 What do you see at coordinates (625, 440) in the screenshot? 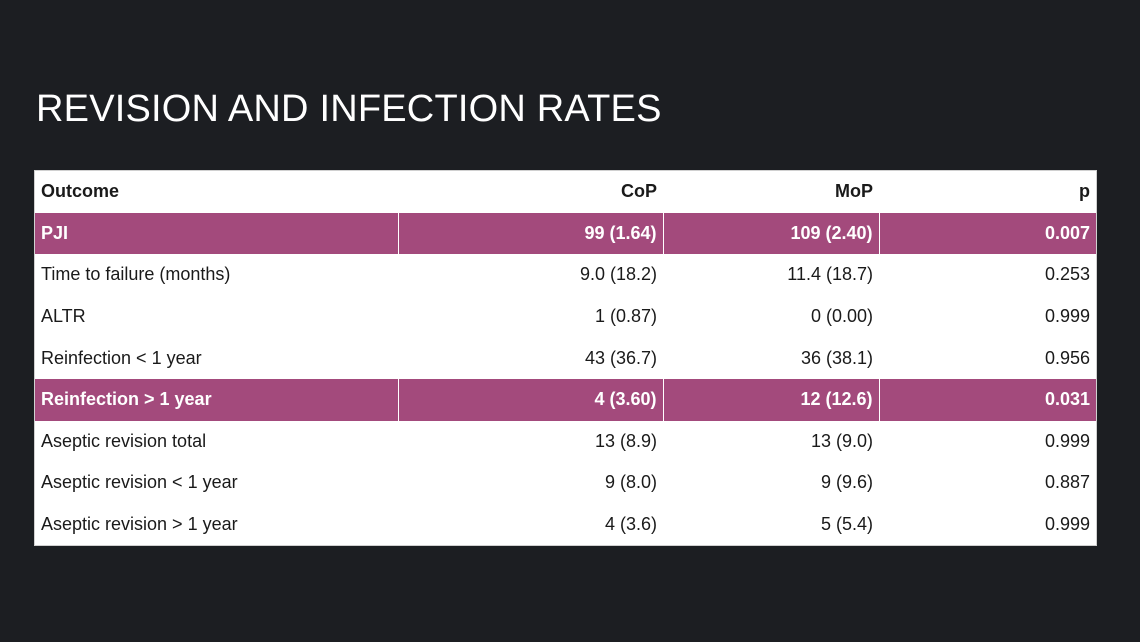
I see `cell-cop: 13 (8.9)` at bounding box center [625, 440].